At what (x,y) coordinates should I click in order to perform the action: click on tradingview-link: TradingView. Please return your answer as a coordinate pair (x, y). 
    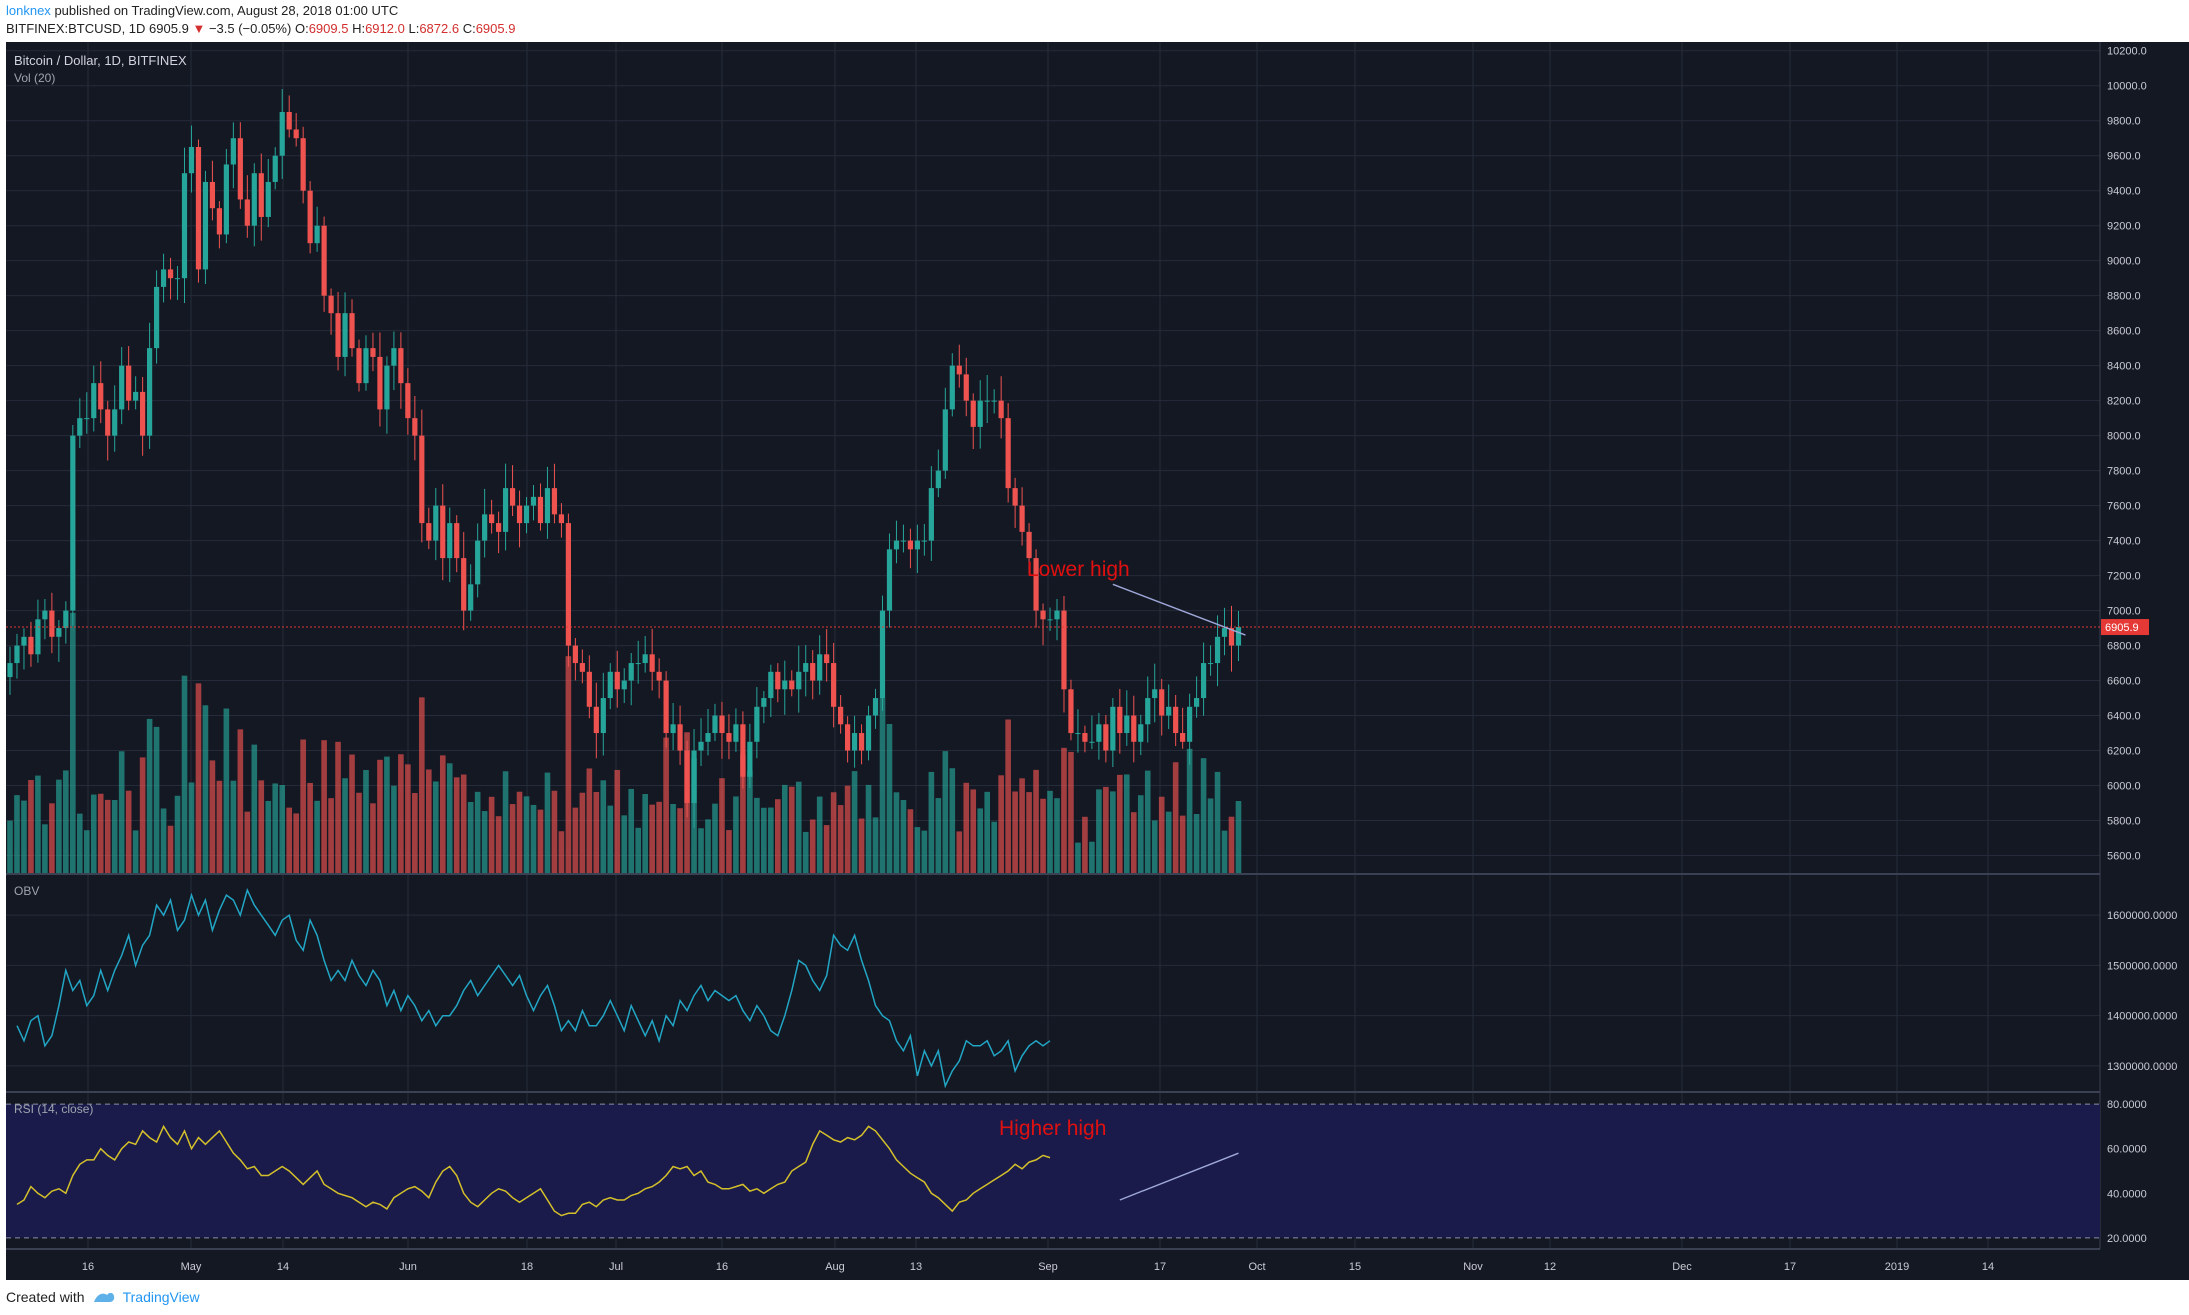
    Looking at the image, I should click on (161, 1297).